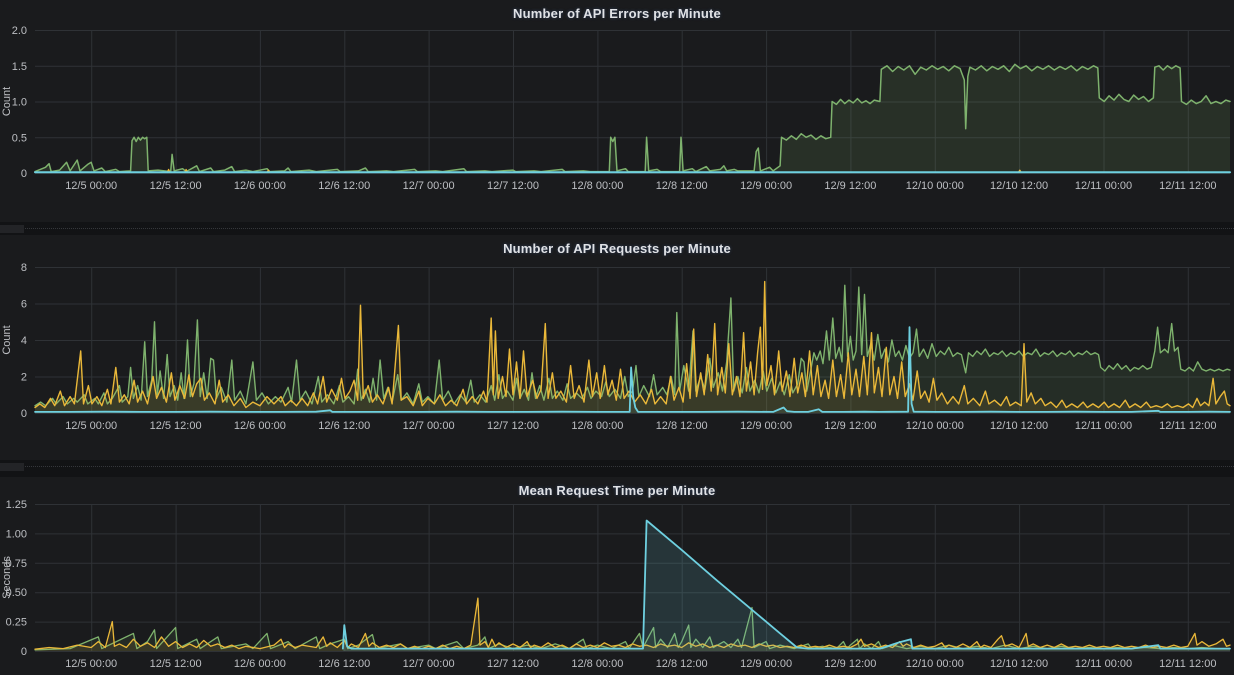 Image resolution: width=1234 pixels, height=675 pixels. I want to click on series-line-yellow, so click(632, 623).